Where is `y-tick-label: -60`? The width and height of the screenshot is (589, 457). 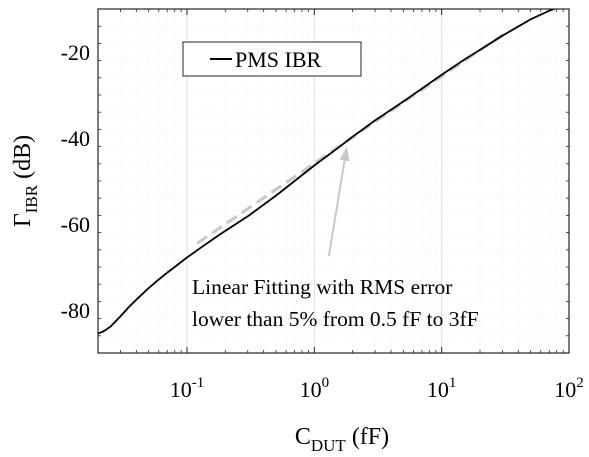 y-tick-label: -60 is located at coordinates (75, 224).